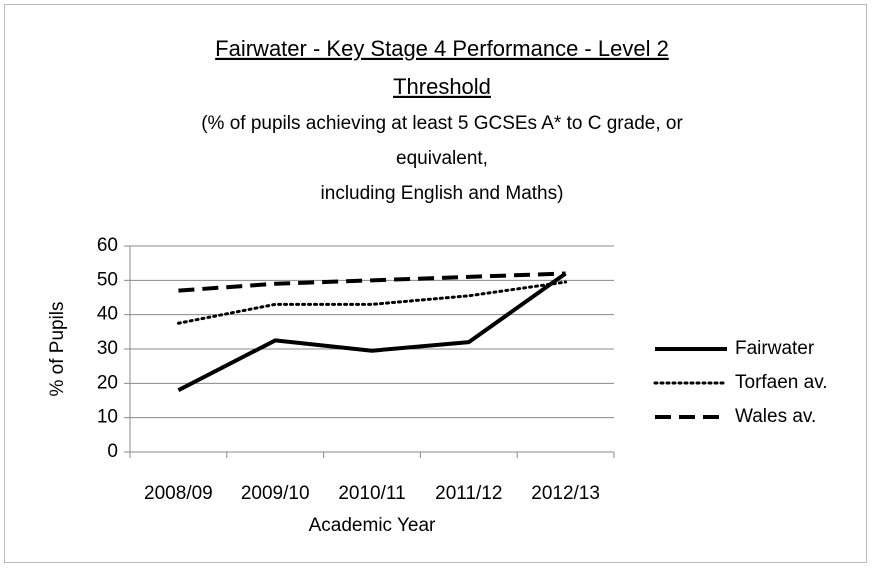  What do you see at coordinates (442, 193) in the screenshot?
I see `chart-subtitle: including English and Maths)` at bounding box center [442, 193].